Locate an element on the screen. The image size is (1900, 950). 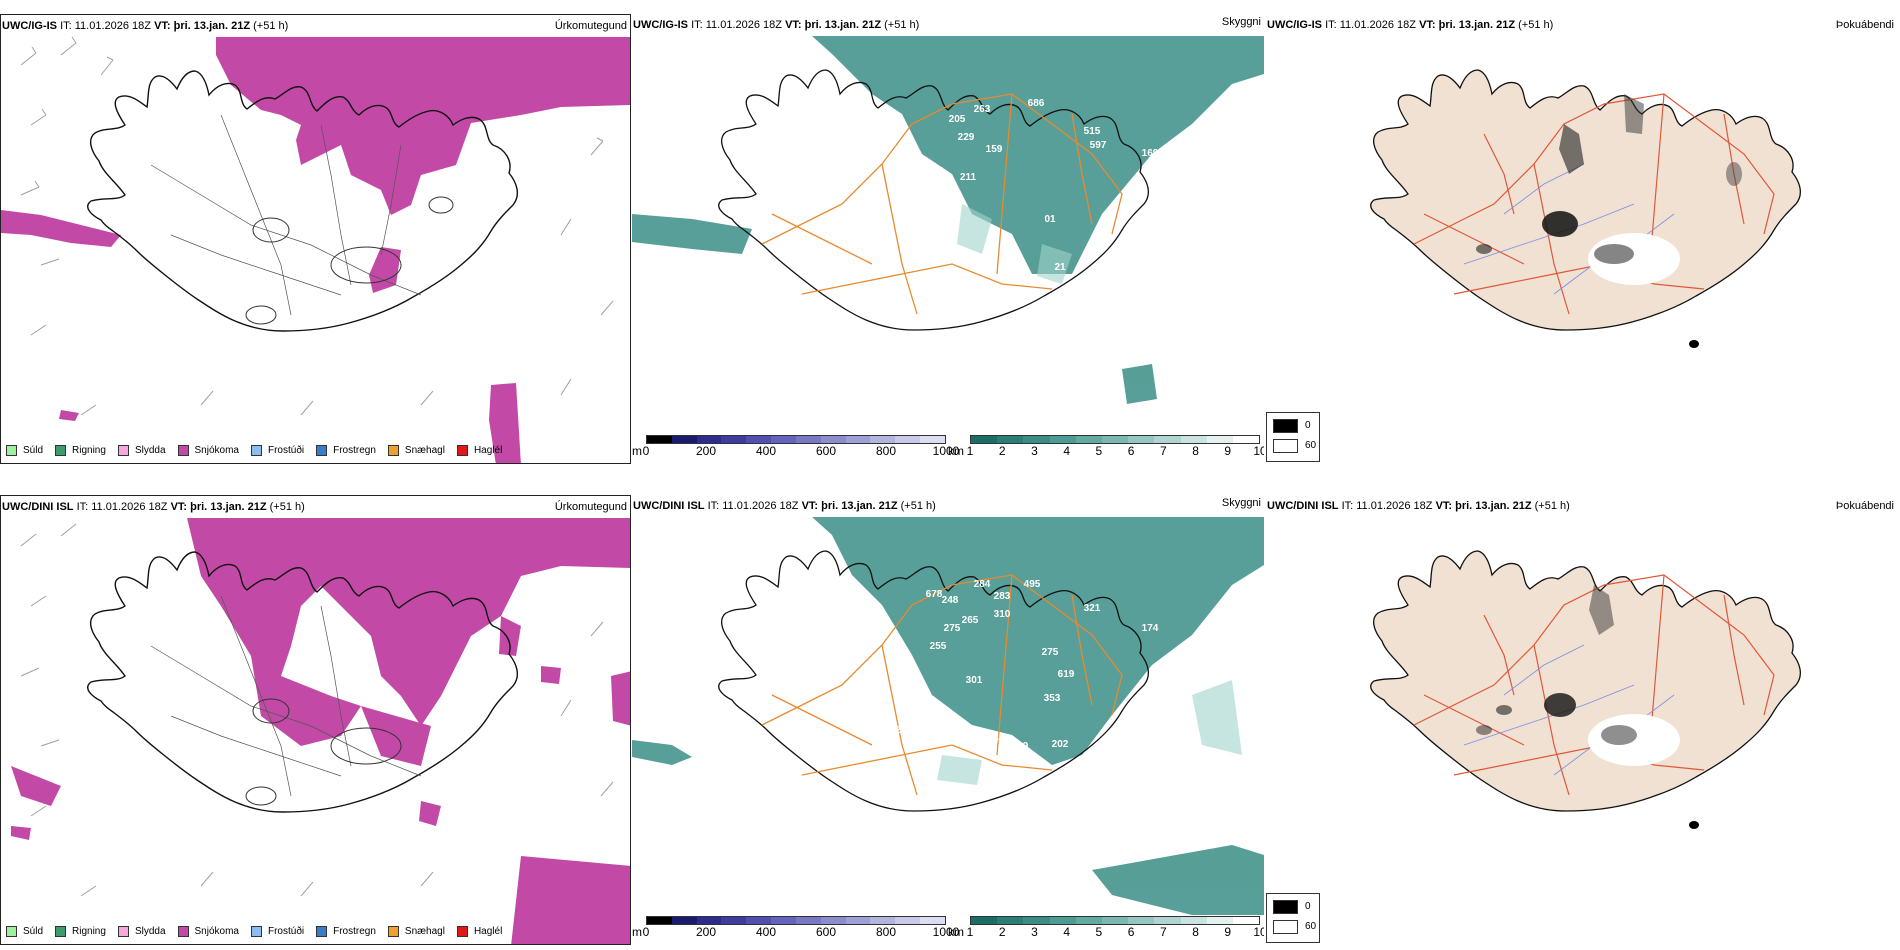
scale-tick-label: 1 is located at coordinates (970, 932).